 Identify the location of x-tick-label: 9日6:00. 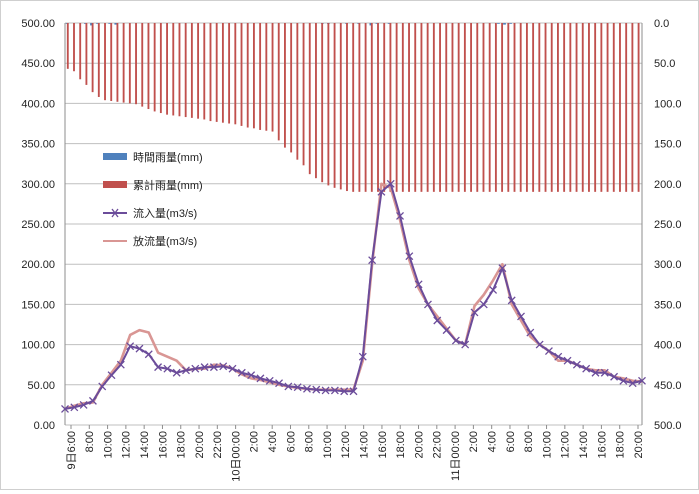
(72, 450).